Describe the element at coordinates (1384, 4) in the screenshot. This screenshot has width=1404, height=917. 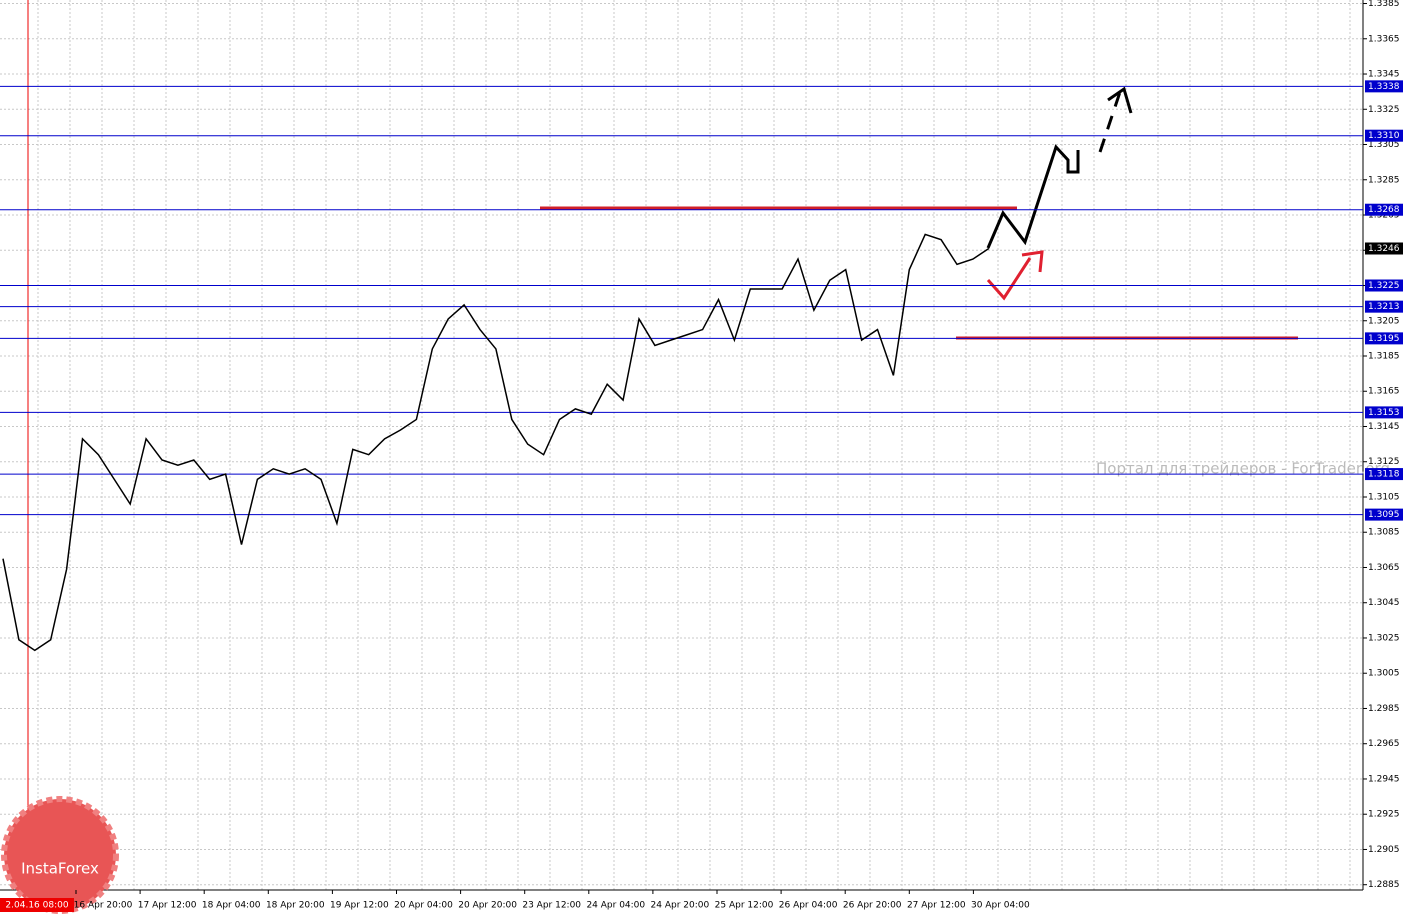
I see `y-tick-label: 1.3385` at that location.